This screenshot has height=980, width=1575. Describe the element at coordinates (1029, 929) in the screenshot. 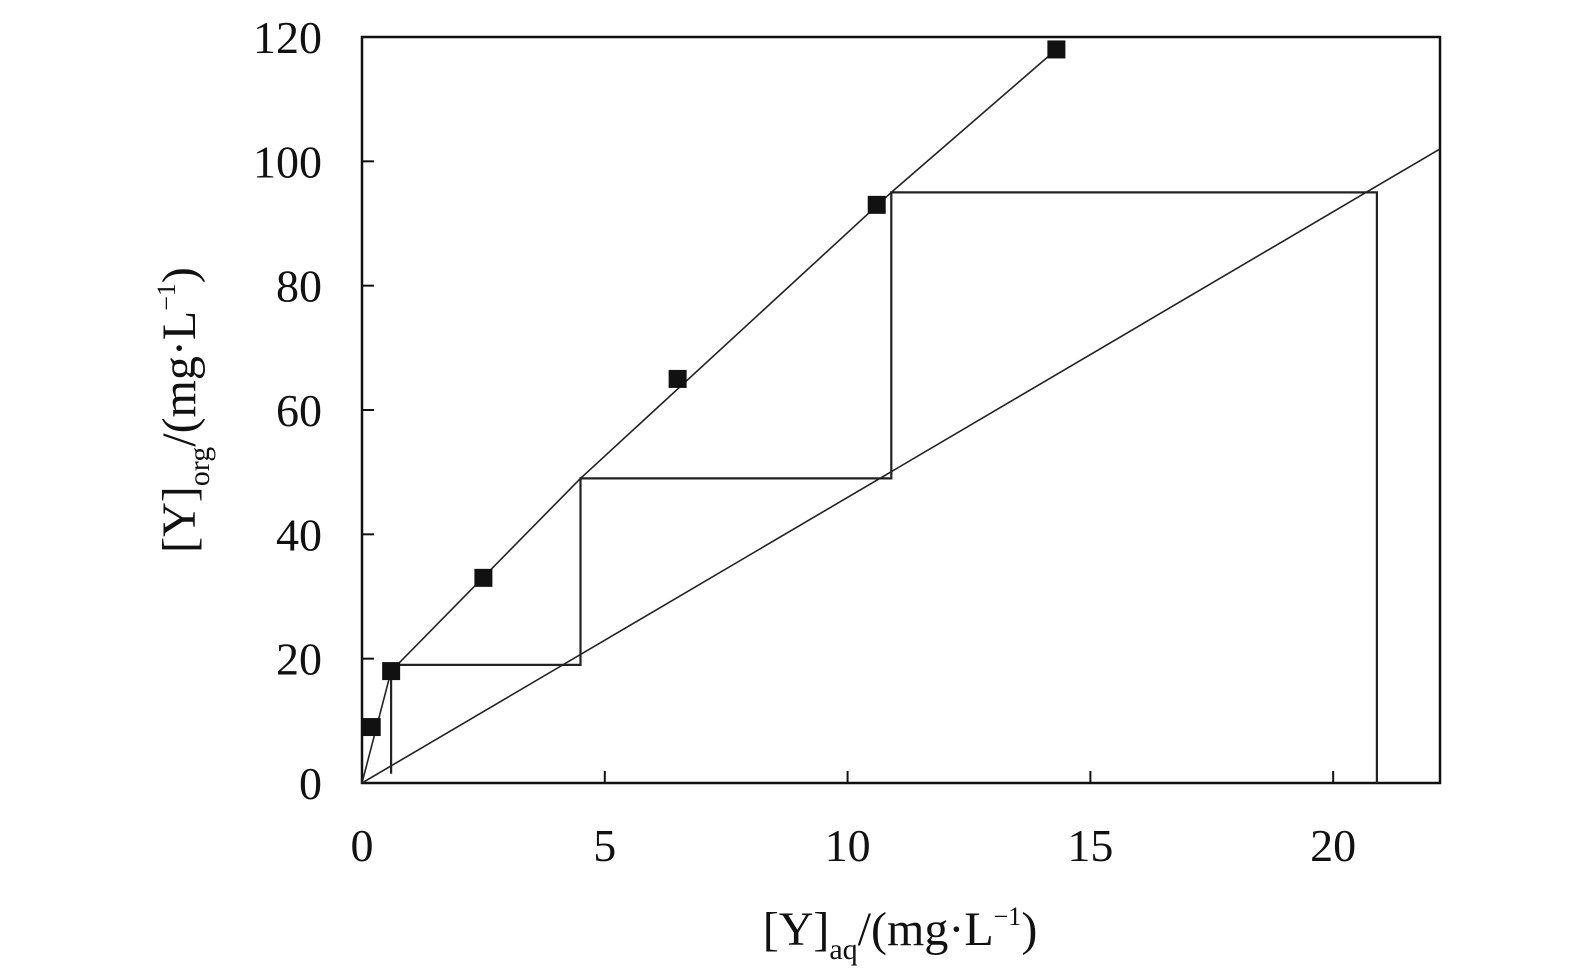

I see `x-axis-title-close: )` at that location.